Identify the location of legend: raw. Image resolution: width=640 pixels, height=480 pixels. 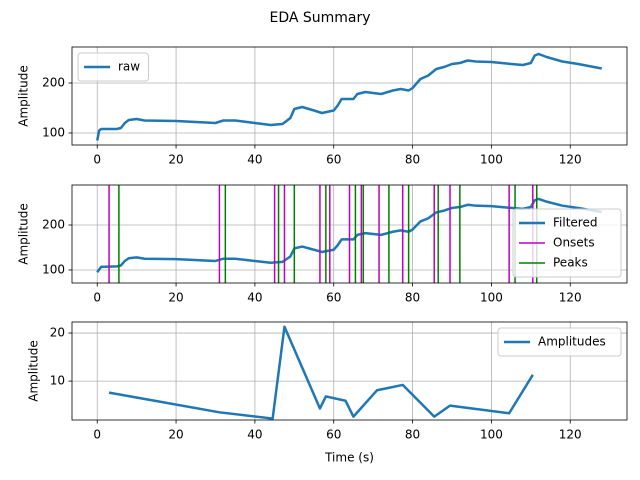
(113, 67).